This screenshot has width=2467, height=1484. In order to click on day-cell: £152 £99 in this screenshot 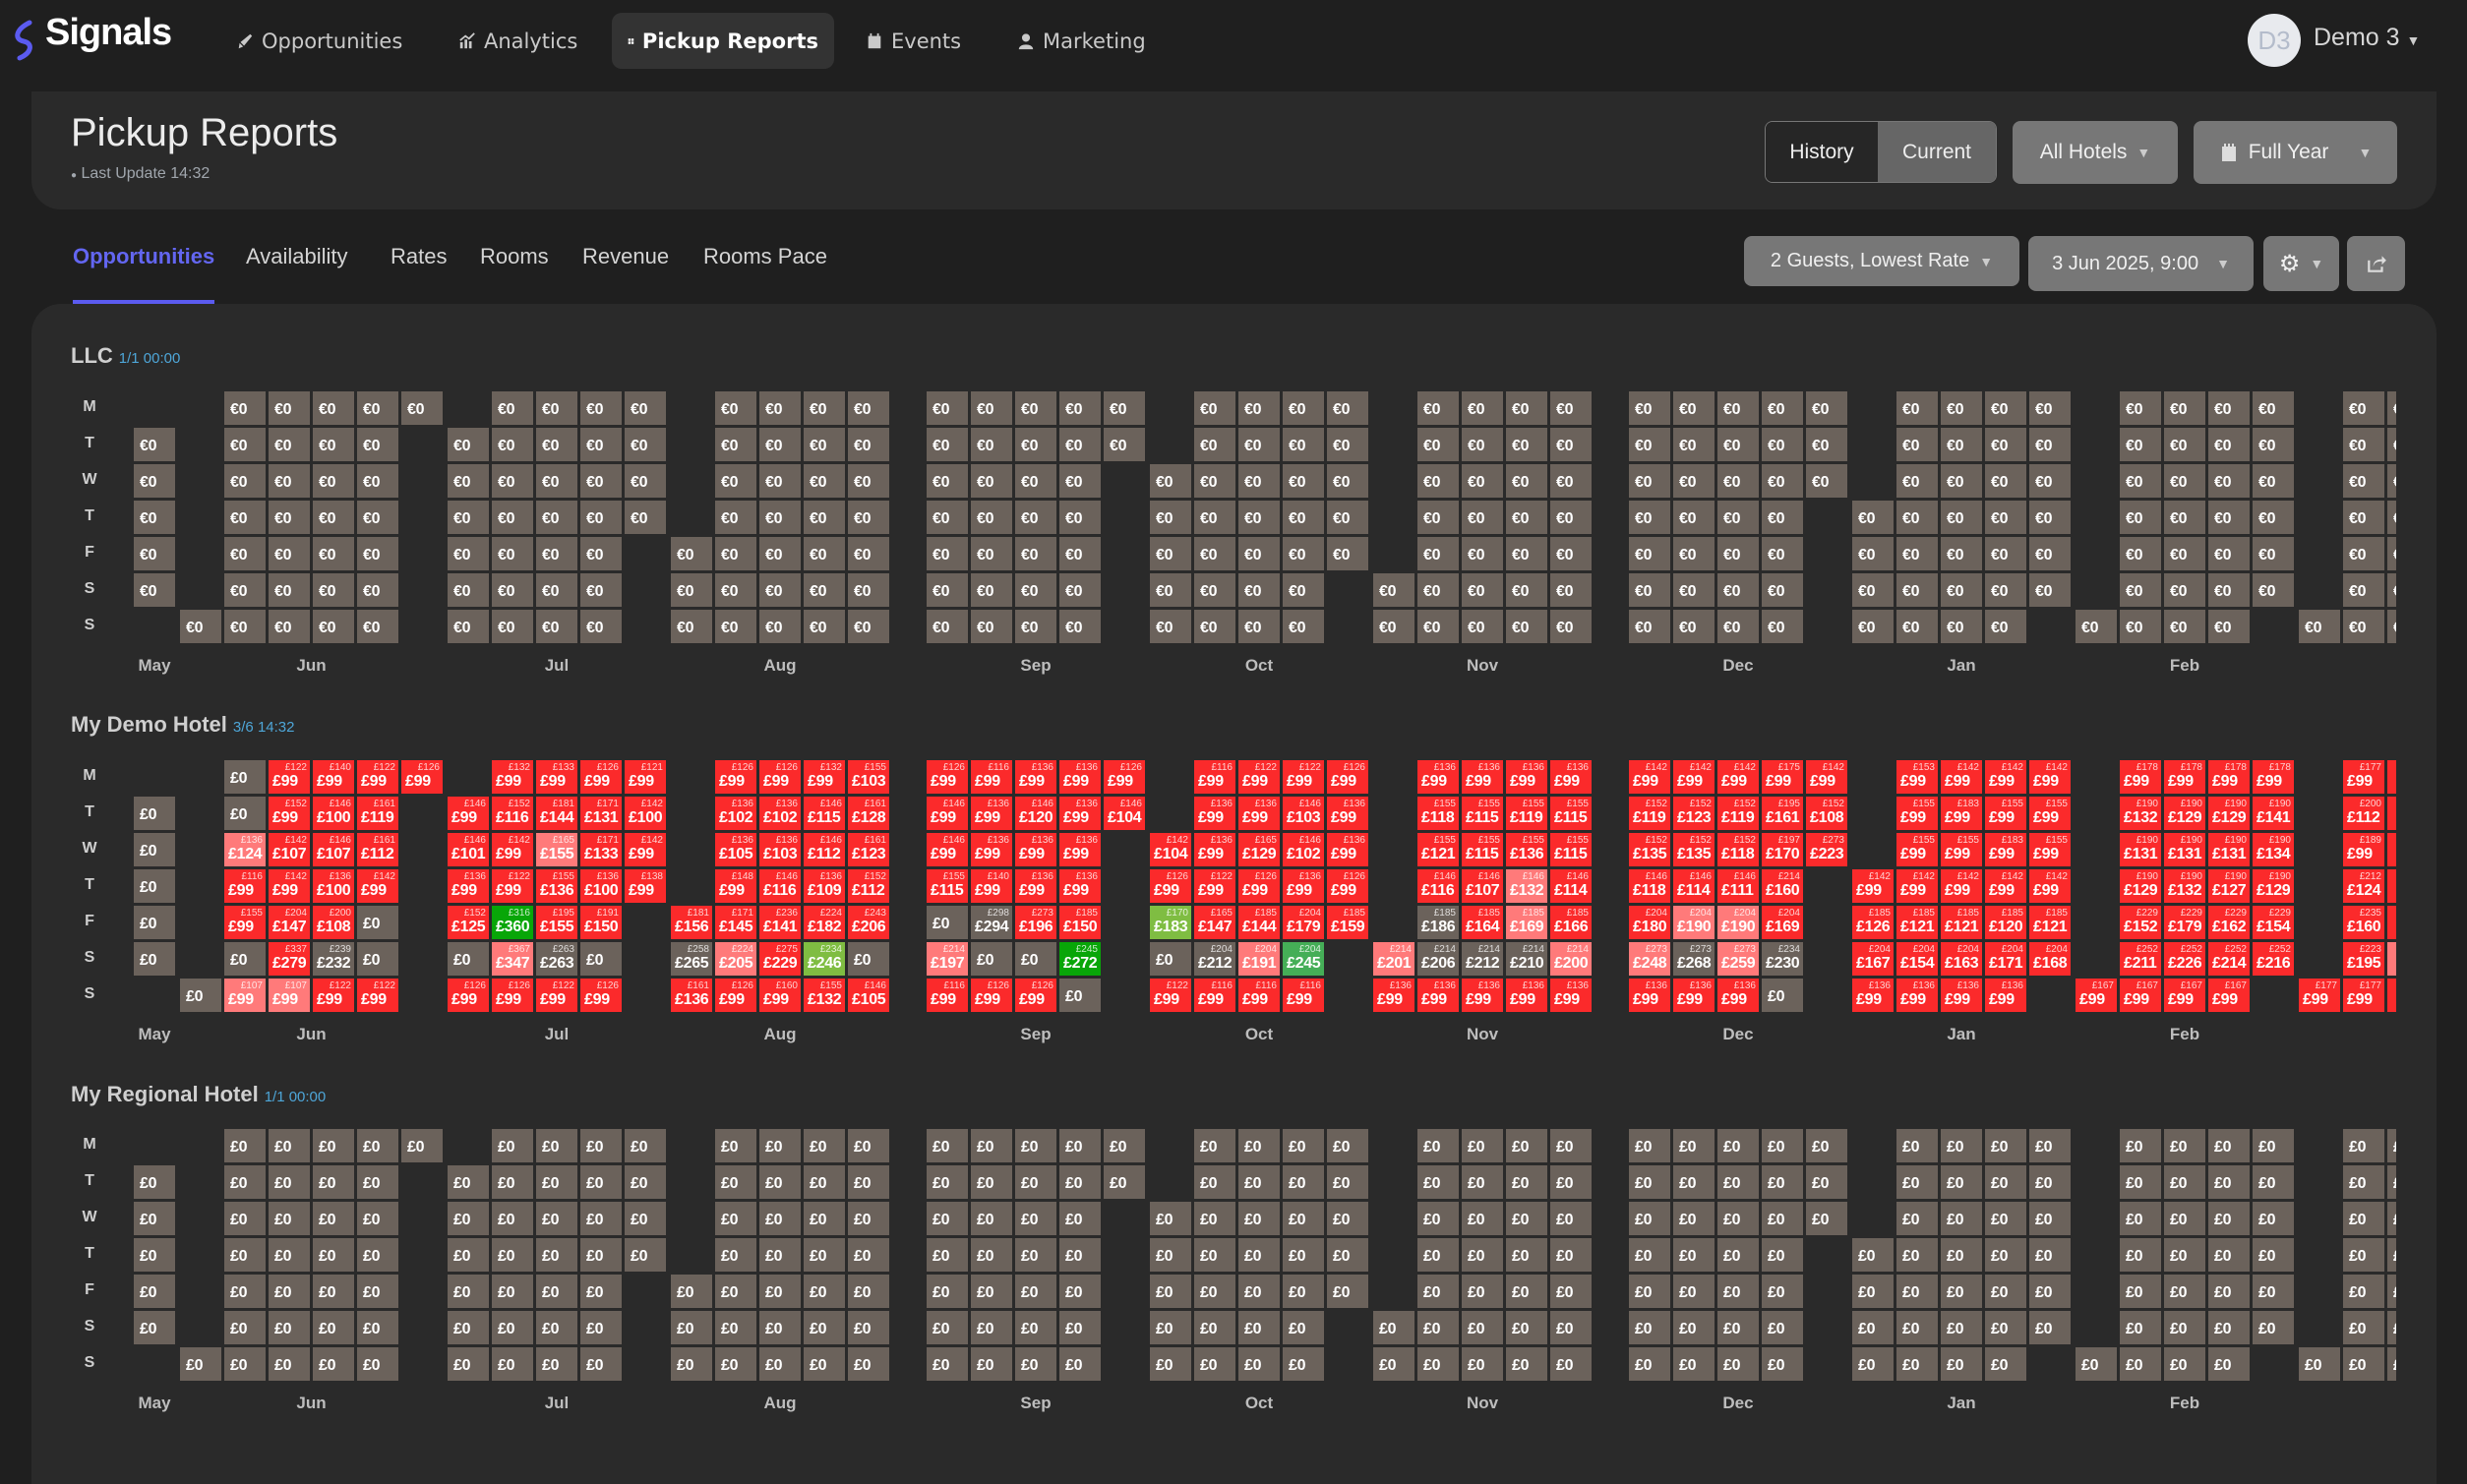, I will do `click(289, 814)`.